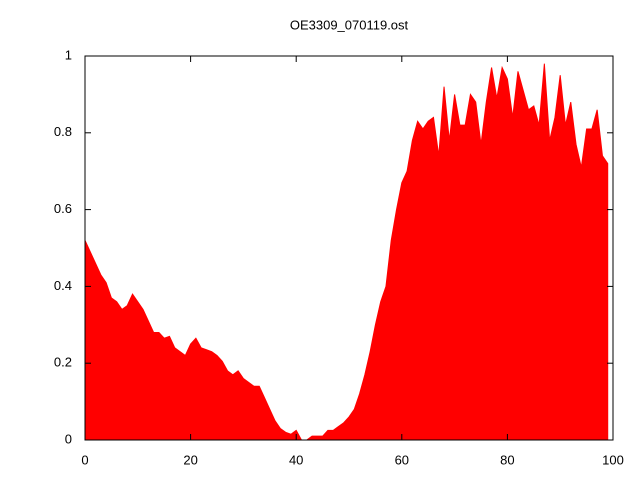  What do you see at coordinates (190, 459) in the screenshot?
I see `x-tick-label: 20` at bounding box center [190, 459].